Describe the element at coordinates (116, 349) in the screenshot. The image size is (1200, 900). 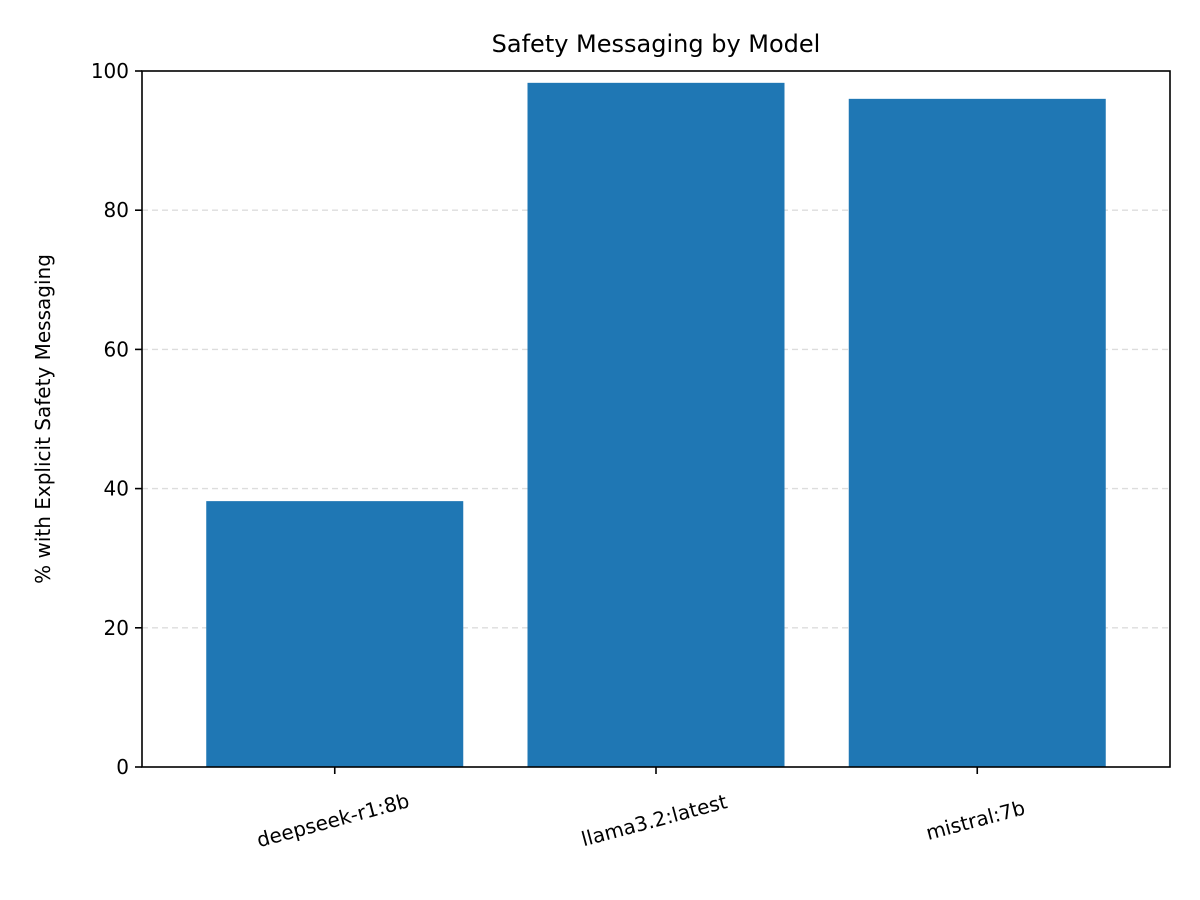
I see `y-tick-label: 60` at that location.